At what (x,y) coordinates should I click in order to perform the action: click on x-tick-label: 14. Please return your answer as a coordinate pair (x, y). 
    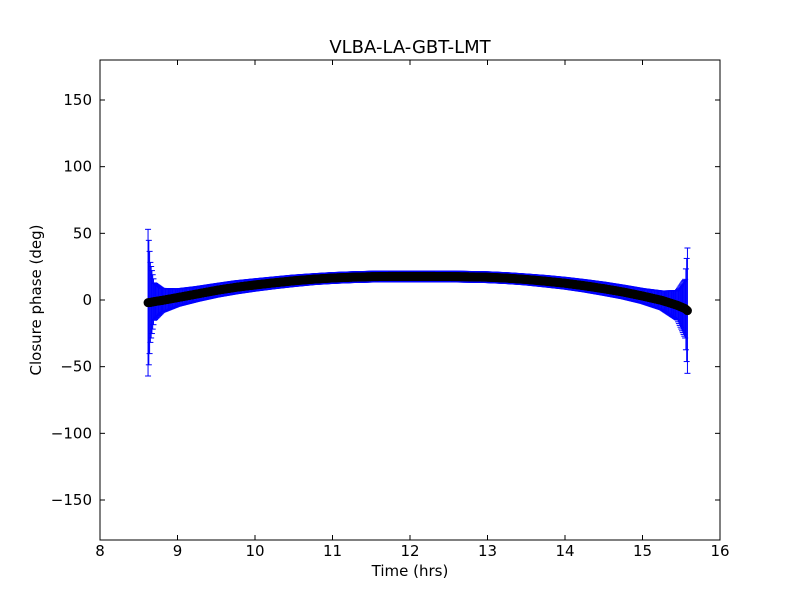
    Looking at the image, I should click on (564, 551).